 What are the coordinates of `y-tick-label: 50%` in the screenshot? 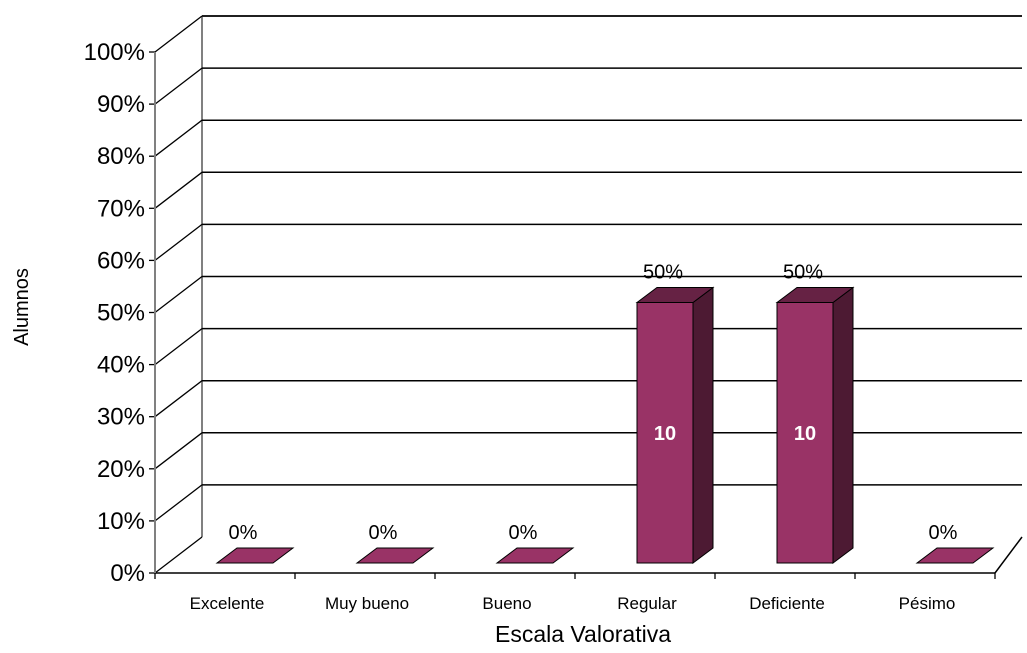 It's located at (121, 313).